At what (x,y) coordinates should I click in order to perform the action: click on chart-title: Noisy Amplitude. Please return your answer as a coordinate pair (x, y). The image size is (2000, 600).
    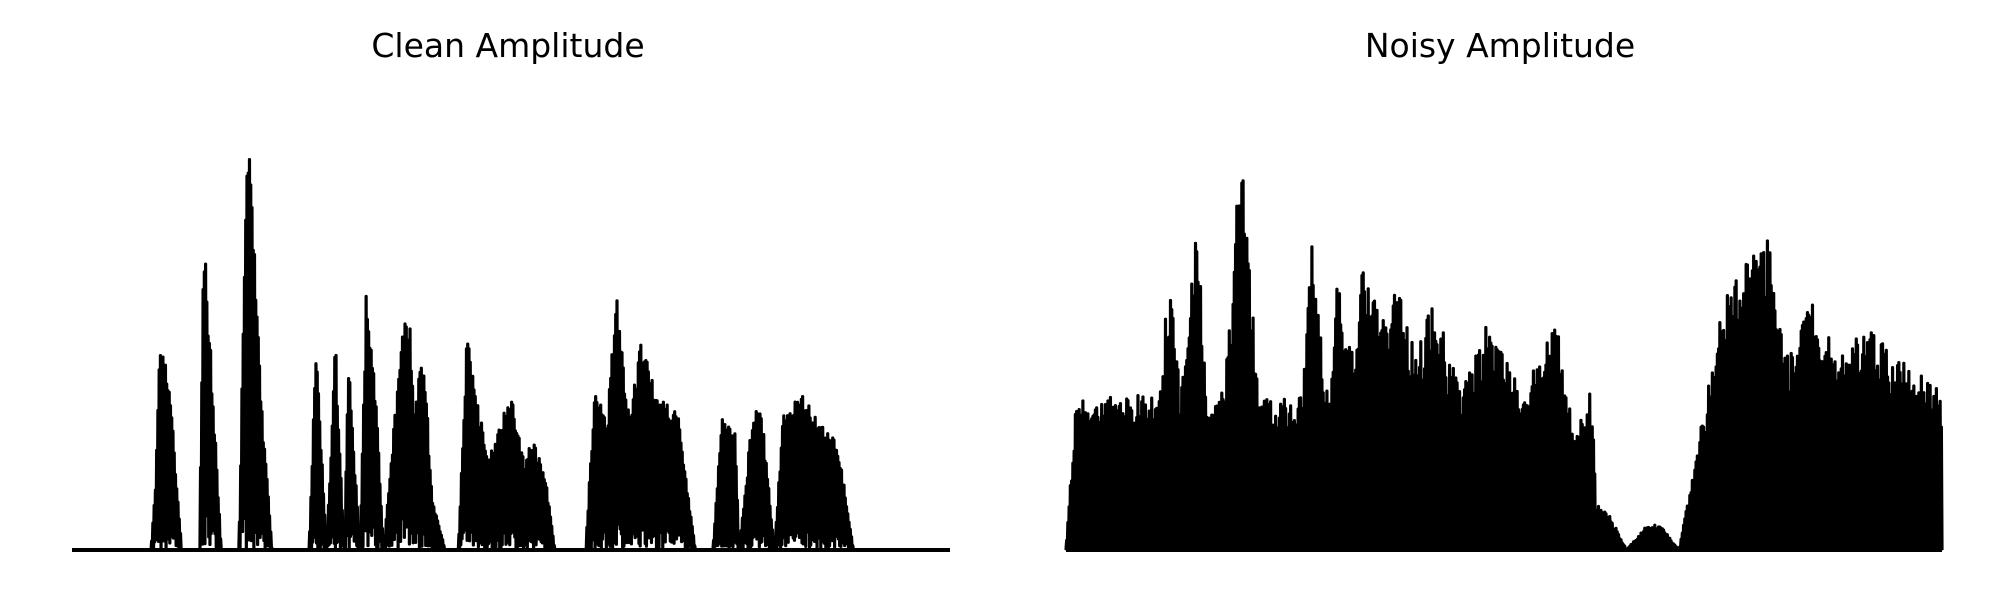
    Looking at the image, I should click on (1500, 45).